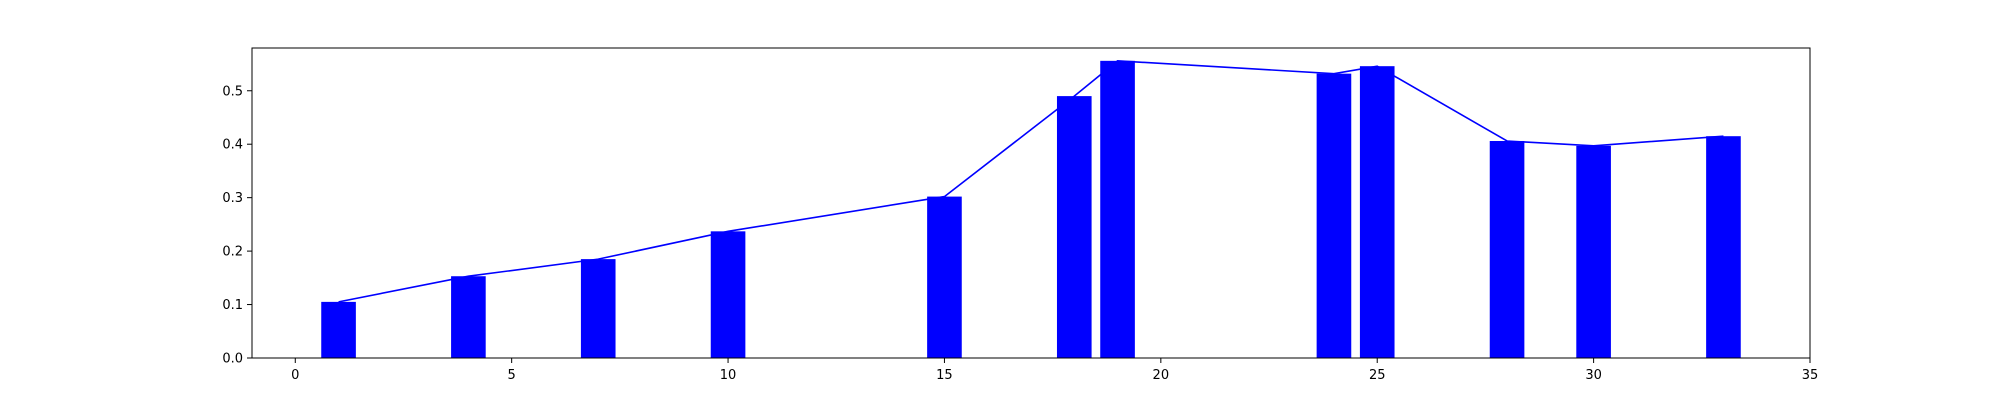  What do you see at coordinates (1054, 370) in the screenshot?
I see `x-axis: 0 5 10 15 20 25 30 35` at bounding box center [1054, 370].